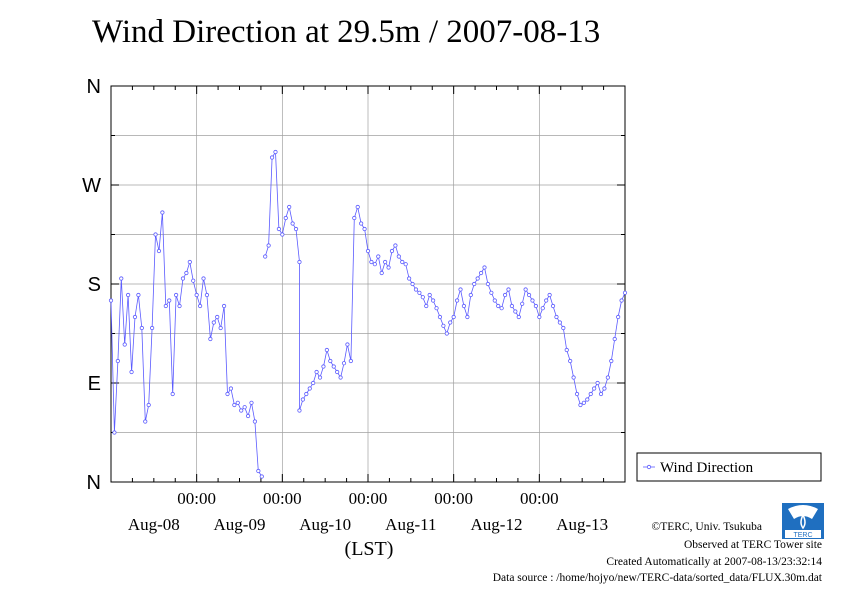  Describe the element at coordinates (497, 524) in the screenshot. I see `x-tick-date-label: Aug-12` at that location.